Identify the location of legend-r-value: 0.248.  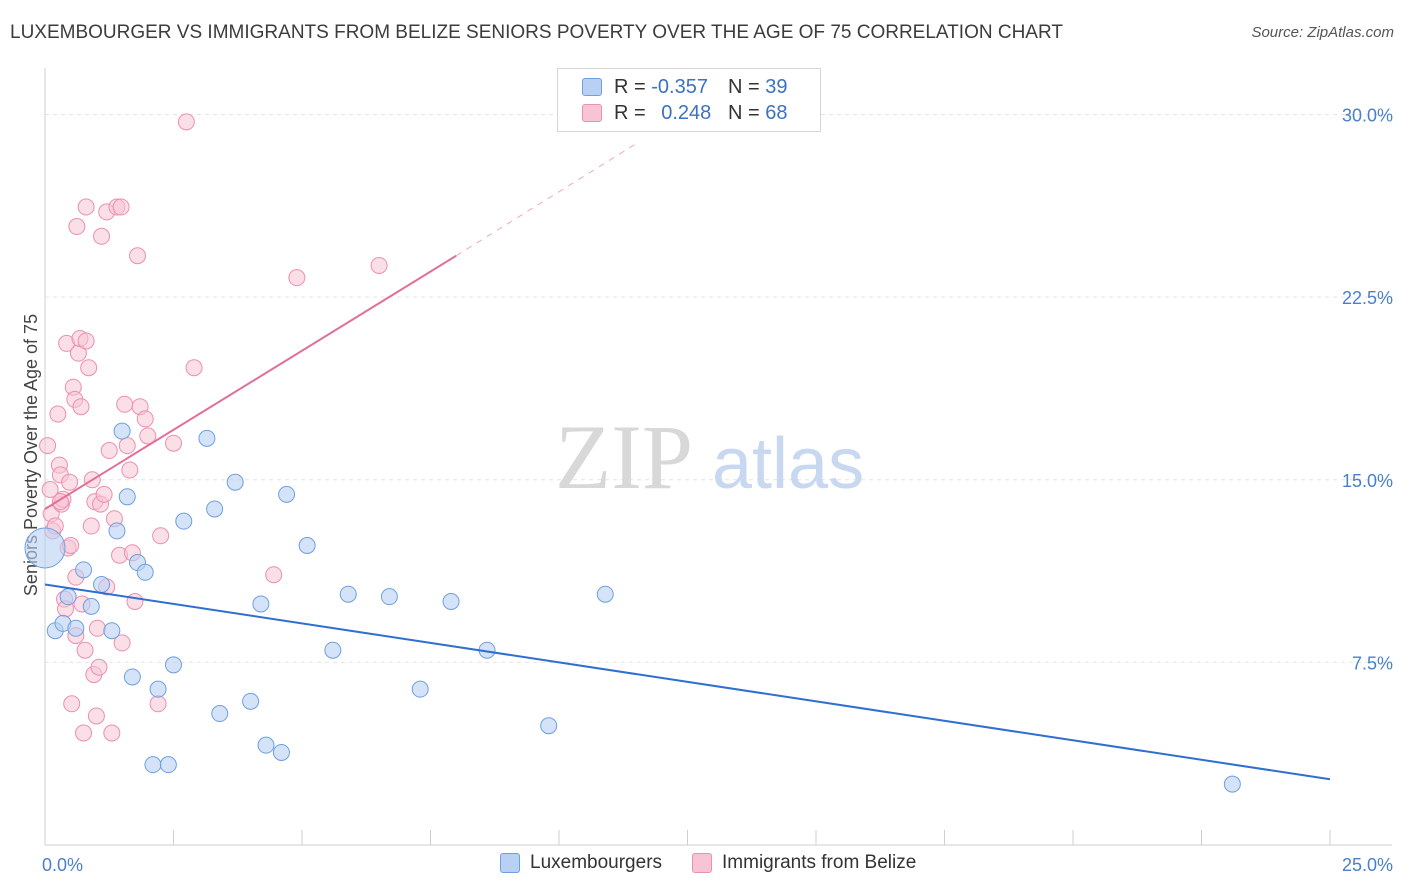
(686, 112).